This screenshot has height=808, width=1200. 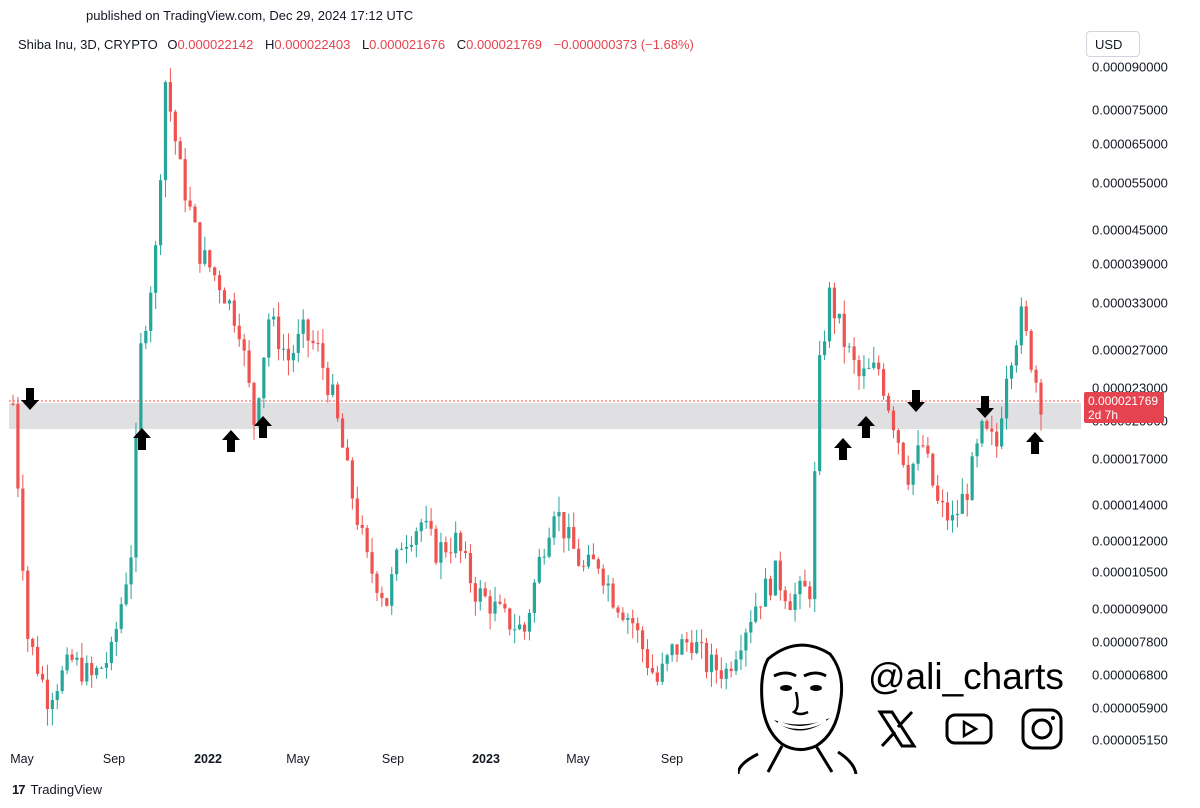 What do you see at coordinates (1130, 67) in the screenshot?
I see `price-tick-label: 0.000090000` at bounding box center [1130, 67].